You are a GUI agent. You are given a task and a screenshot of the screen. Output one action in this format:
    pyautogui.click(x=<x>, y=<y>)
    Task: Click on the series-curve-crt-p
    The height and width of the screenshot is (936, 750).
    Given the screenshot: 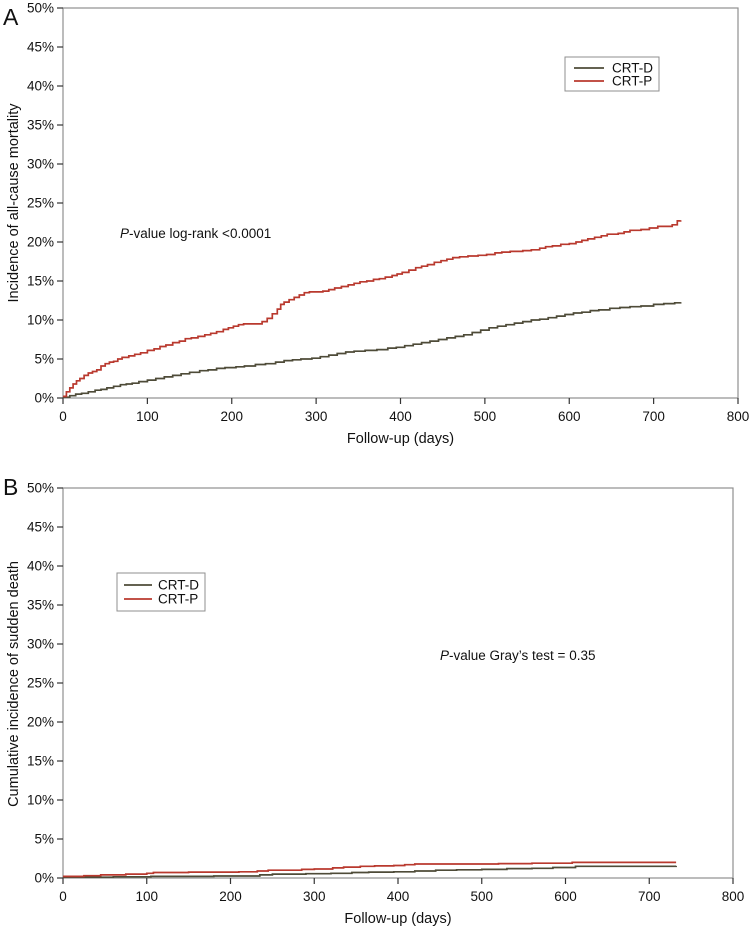 What is the action you would take?
    pyautogui.click(x=370, y=869)
    